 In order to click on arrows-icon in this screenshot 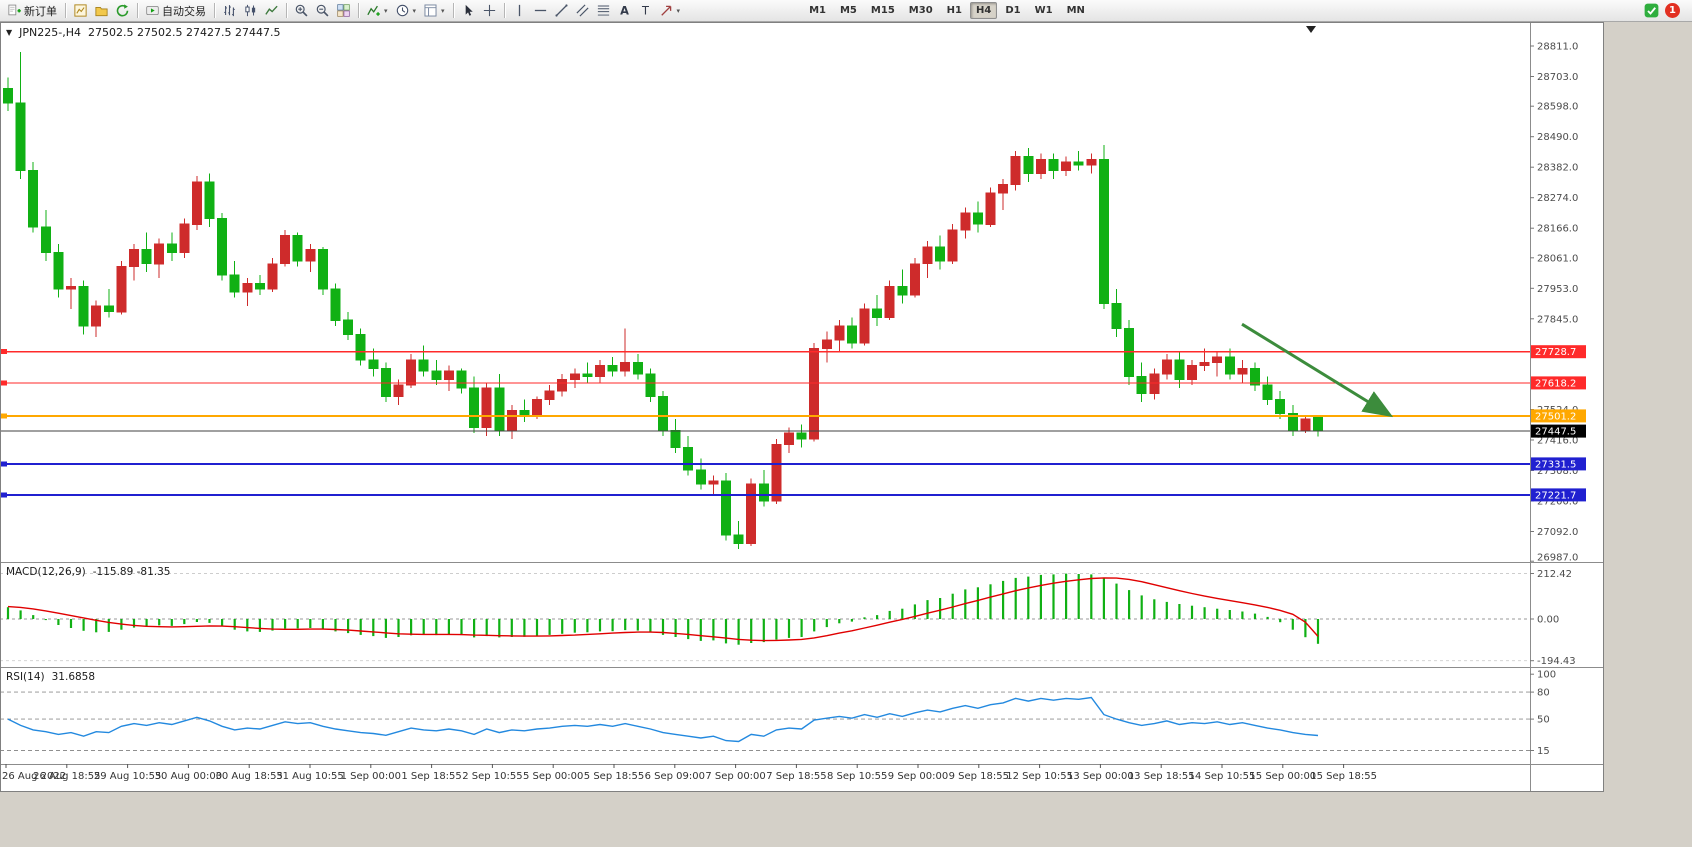, I will do `click(666, 10)`.